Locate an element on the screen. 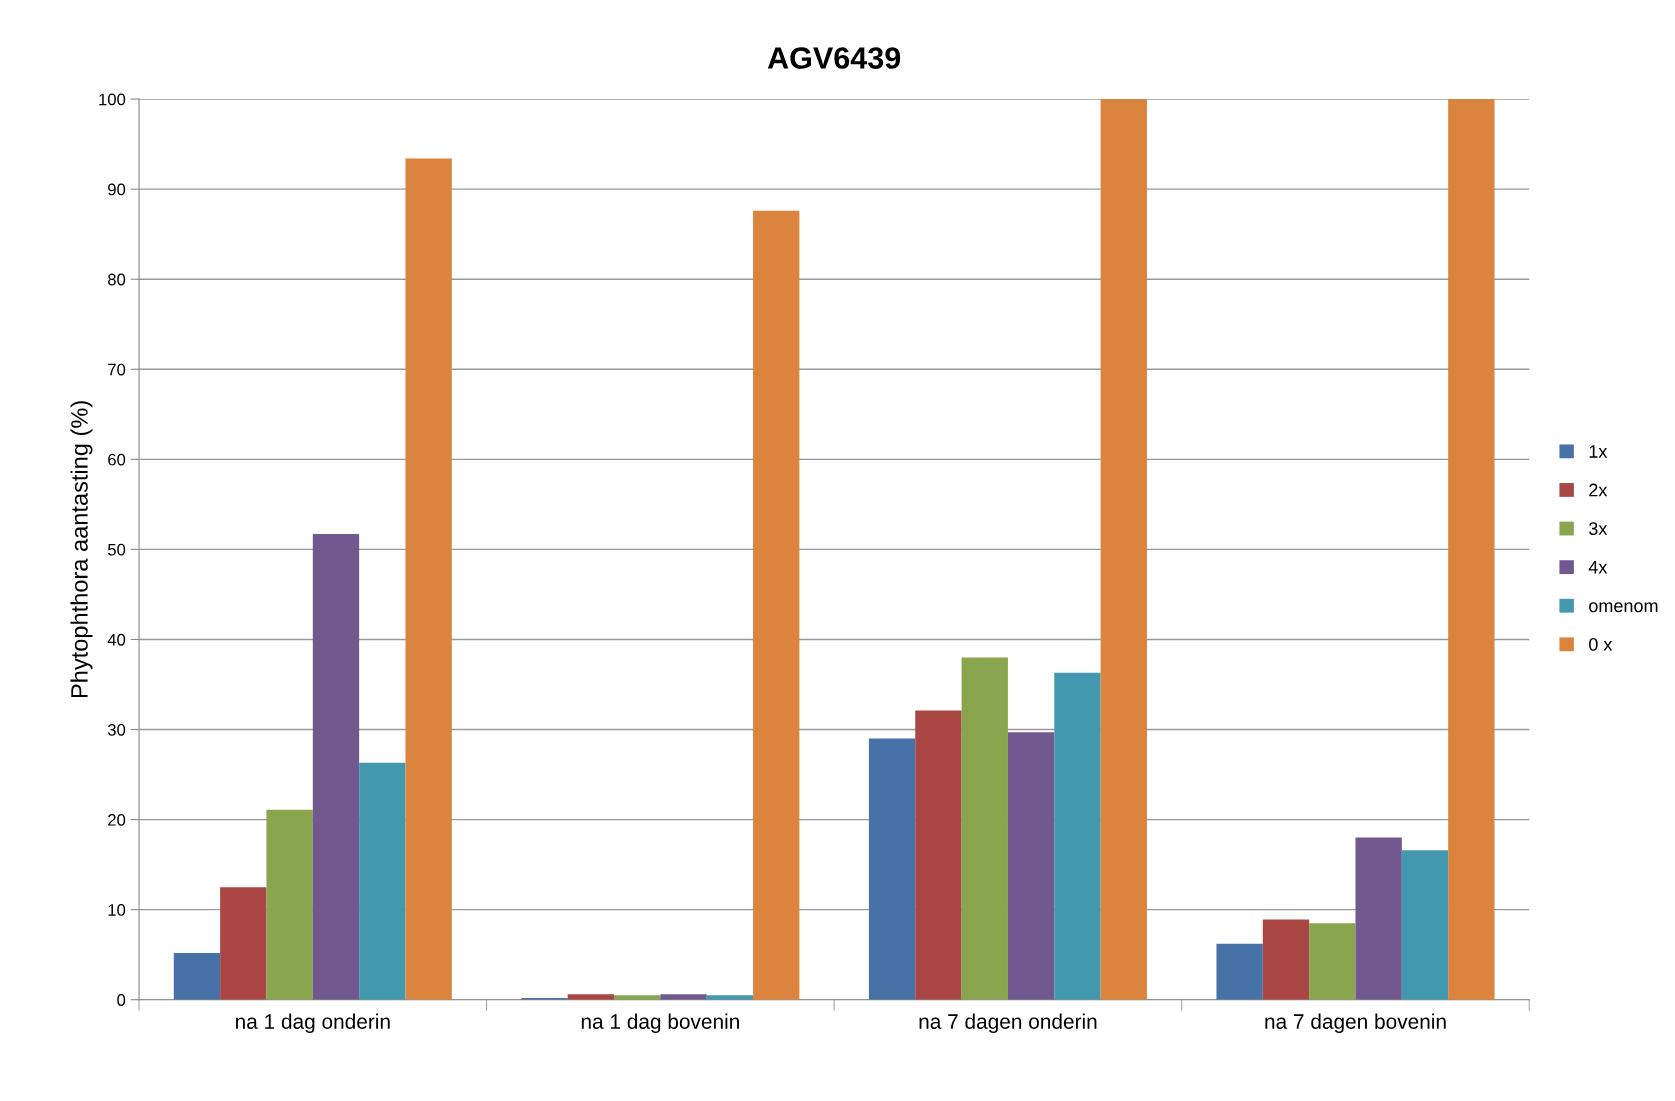 This screenshot has width=1675, height=1101. y-tick-label: 40 is located at coordinates (116, 639).